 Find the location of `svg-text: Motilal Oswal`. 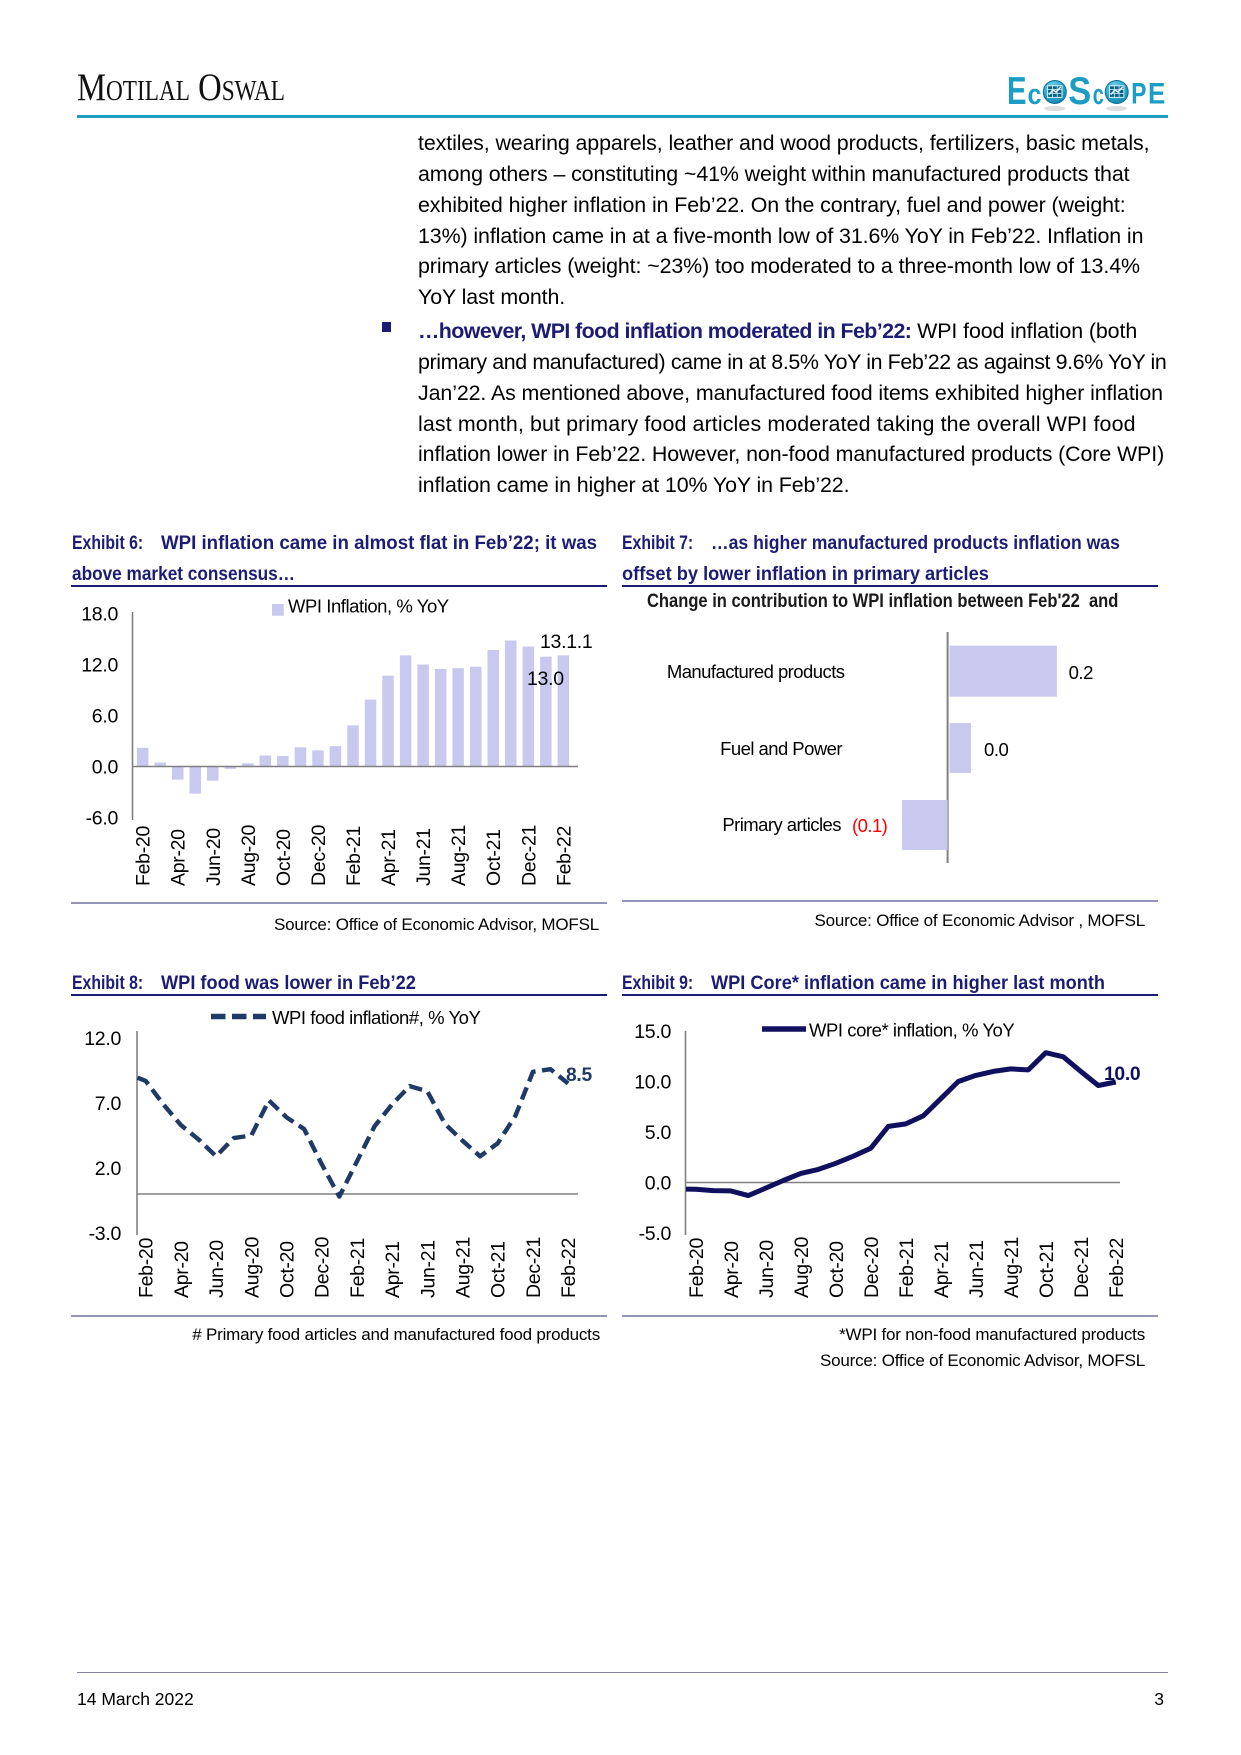

svg-text: Motilal Oswal is located at coordinates (181, 87).